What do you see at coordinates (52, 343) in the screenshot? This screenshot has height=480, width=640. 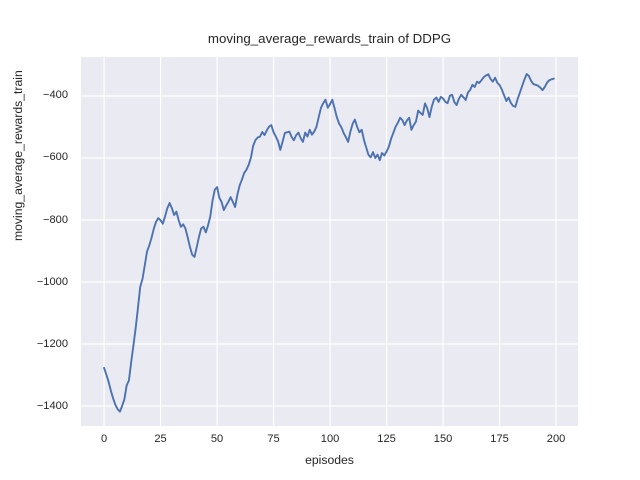 I see `y-tick-label: −1200` at bounding box center [52, 343].